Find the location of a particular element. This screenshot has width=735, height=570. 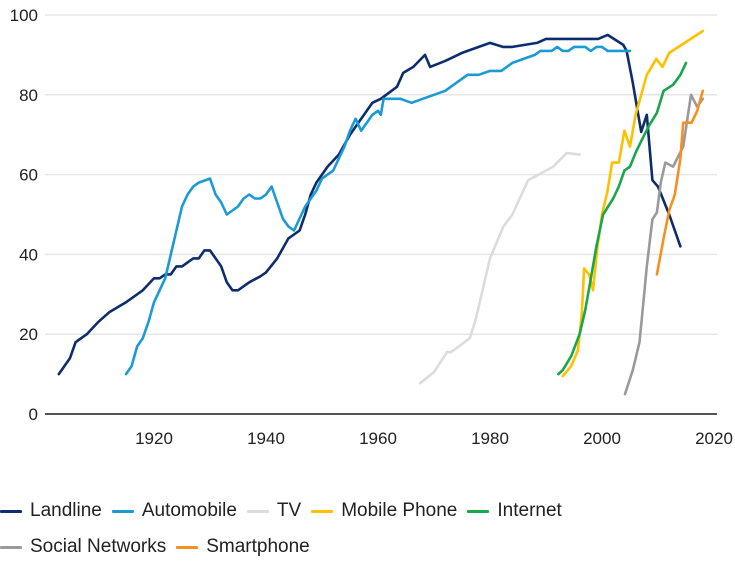

x-tick-label: 1940 is located at coordinates (266, 438).